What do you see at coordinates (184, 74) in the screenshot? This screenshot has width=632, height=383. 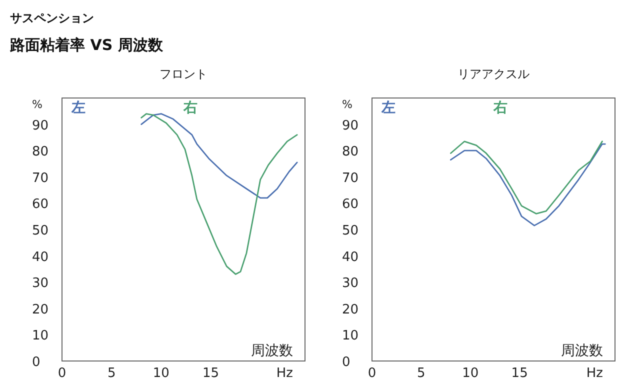 I see `chart-title: フロント` at bounding box center [184, 74].